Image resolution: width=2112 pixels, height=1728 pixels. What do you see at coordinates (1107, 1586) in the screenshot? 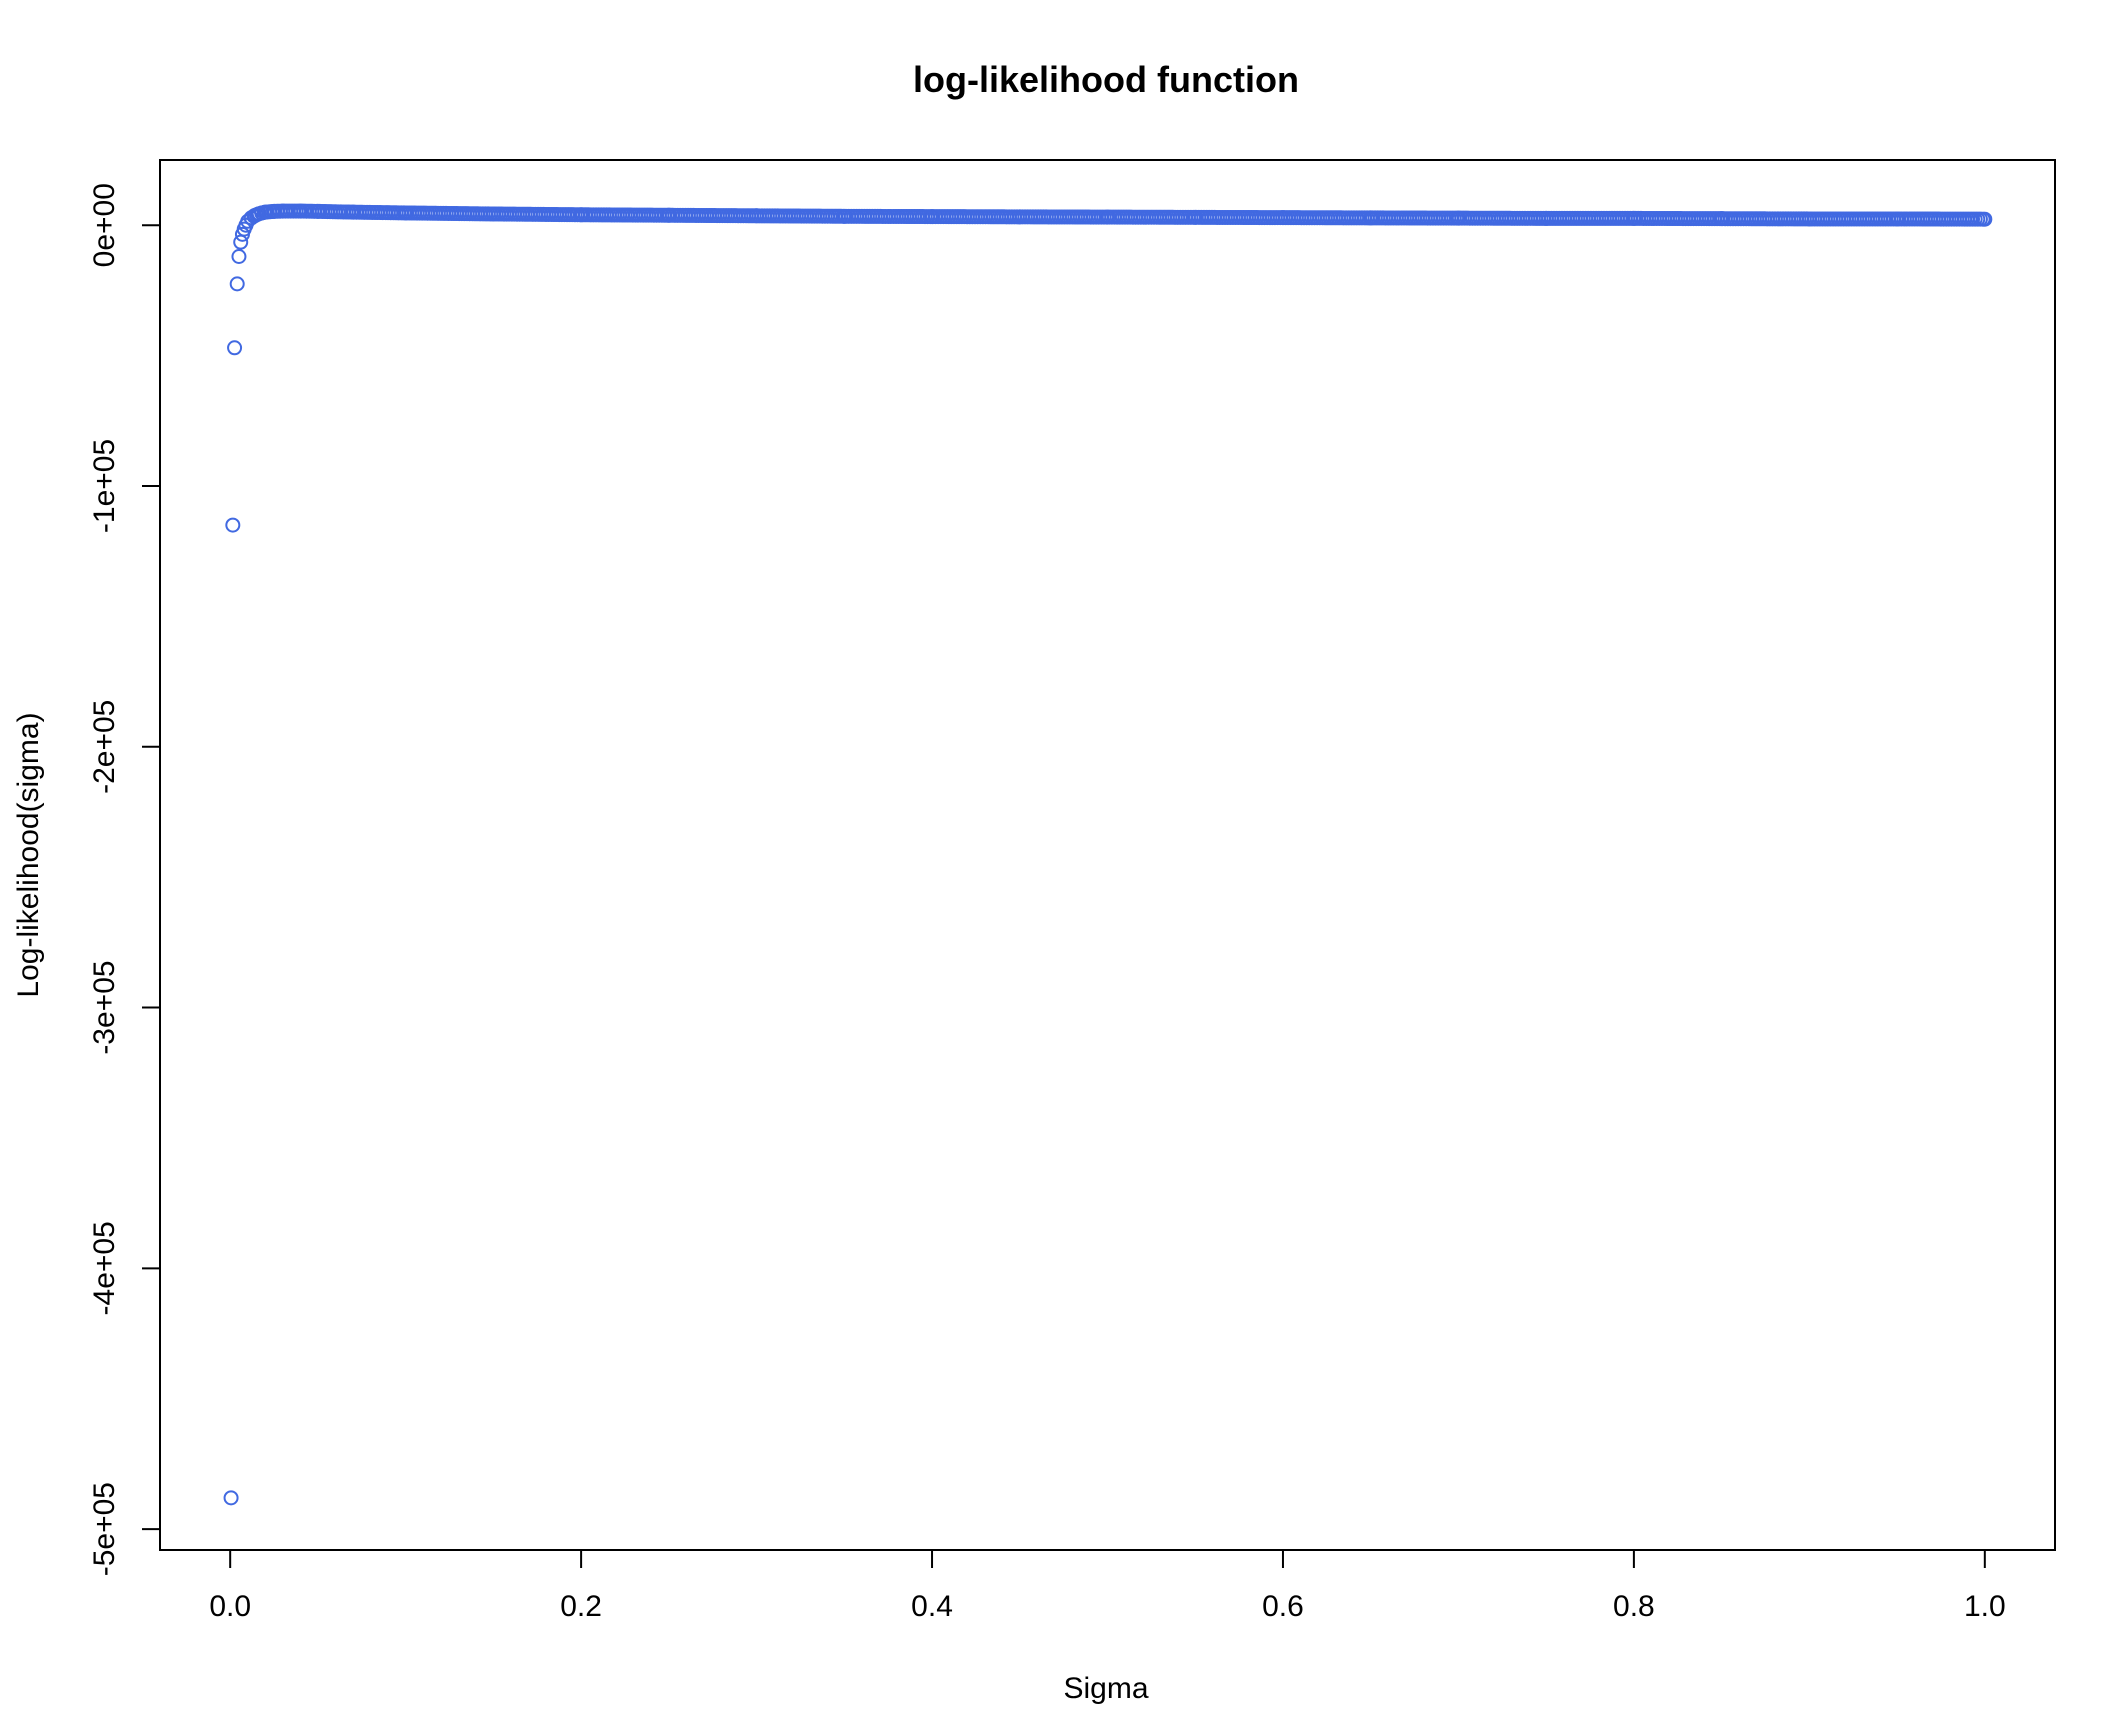
I see `x-axis: 0.0 0.2 0.4 0.6 0.8 1.0` at bounding box center [1107, 1586].